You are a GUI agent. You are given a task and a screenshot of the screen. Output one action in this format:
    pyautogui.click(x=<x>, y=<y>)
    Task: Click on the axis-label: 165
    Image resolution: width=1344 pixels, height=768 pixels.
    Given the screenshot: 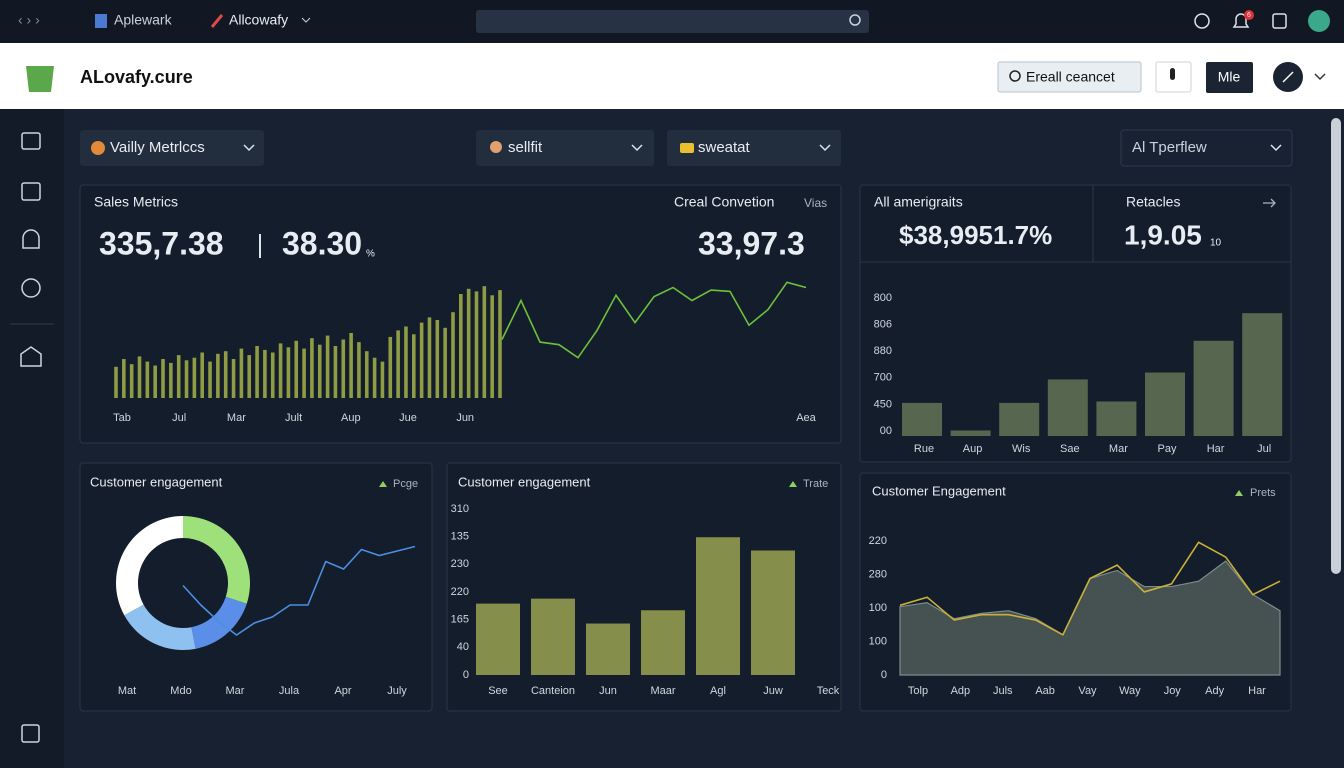 What is the action you would take?
    pyautogui.click(x=460, y=620)
    